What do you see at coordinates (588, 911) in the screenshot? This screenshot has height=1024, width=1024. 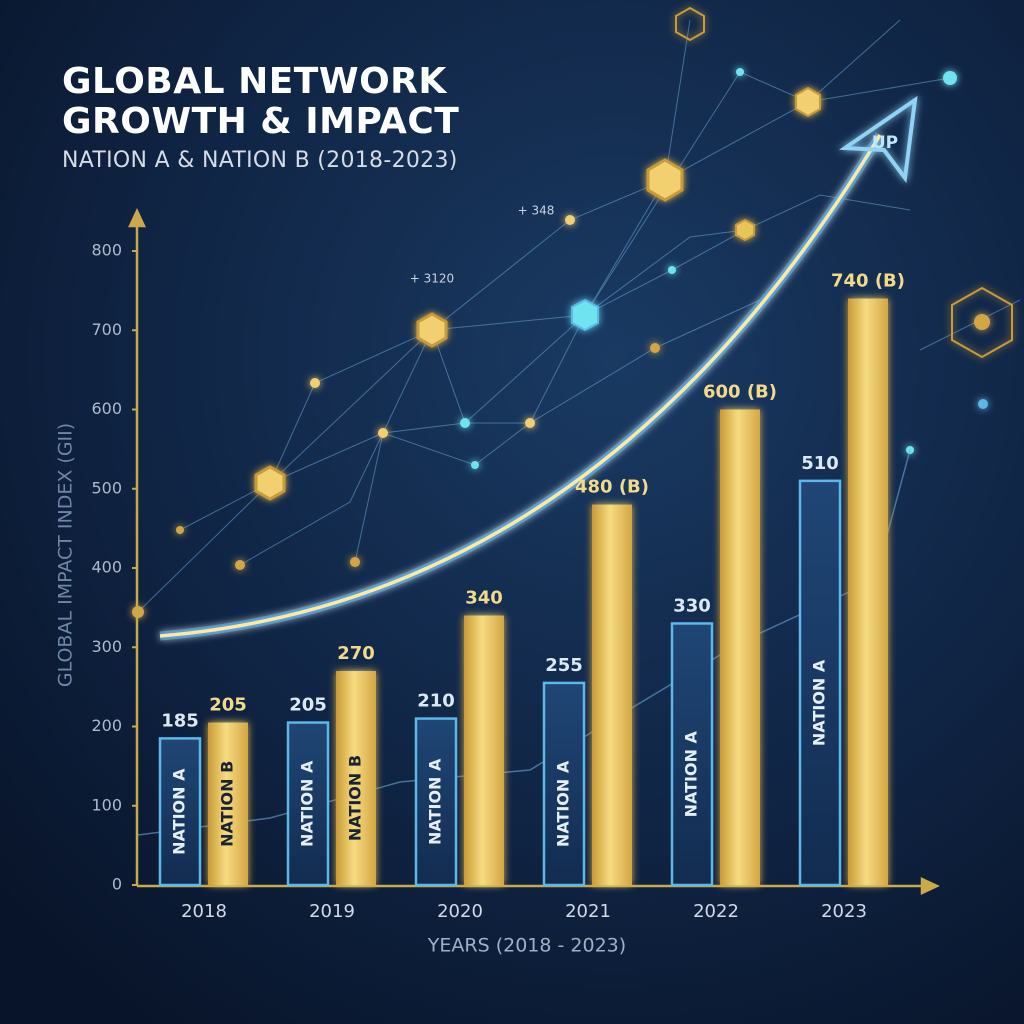 I see `x-tick-label: 2021` at bounding box center [588, 911].